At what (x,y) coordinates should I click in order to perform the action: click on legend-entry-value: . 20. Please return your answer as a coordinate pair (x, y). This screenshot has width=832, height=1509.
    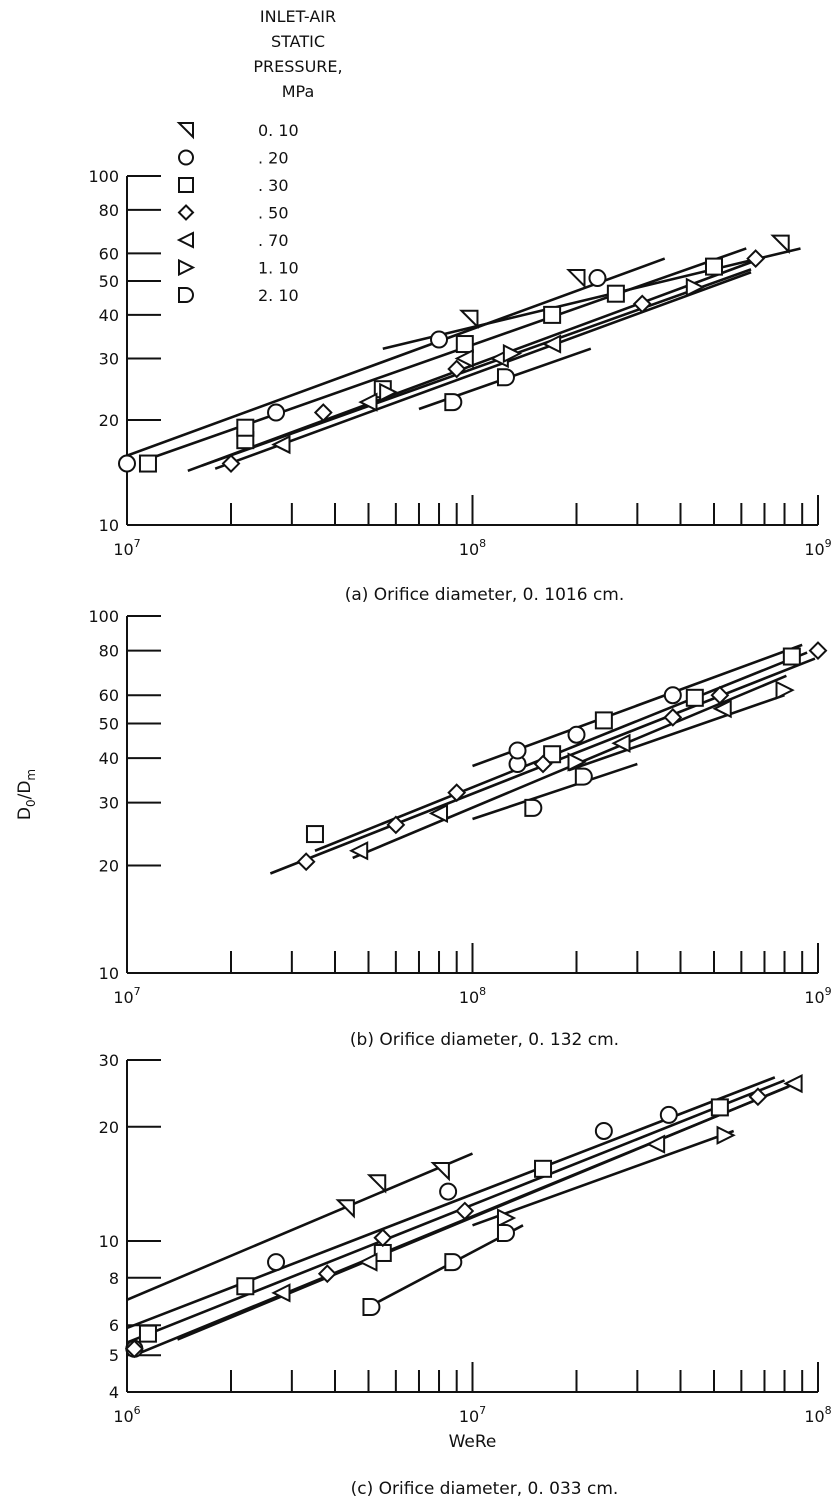
    Looking at the image, I should click on (273, 158).